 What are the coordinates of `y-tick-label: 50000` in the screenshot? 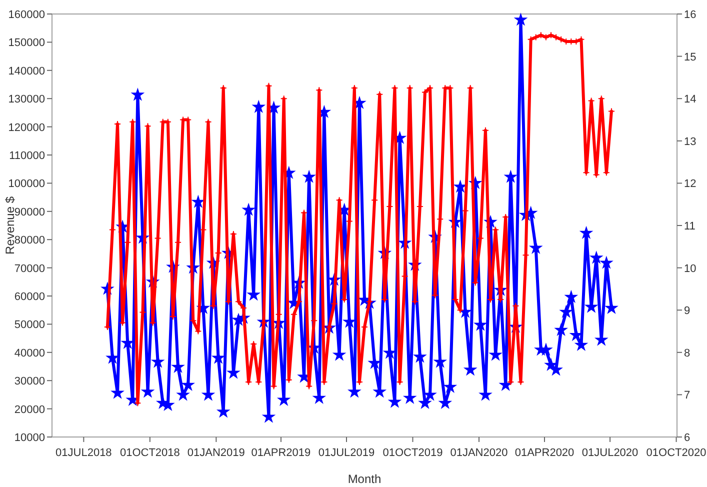 It's located at (29, 325).